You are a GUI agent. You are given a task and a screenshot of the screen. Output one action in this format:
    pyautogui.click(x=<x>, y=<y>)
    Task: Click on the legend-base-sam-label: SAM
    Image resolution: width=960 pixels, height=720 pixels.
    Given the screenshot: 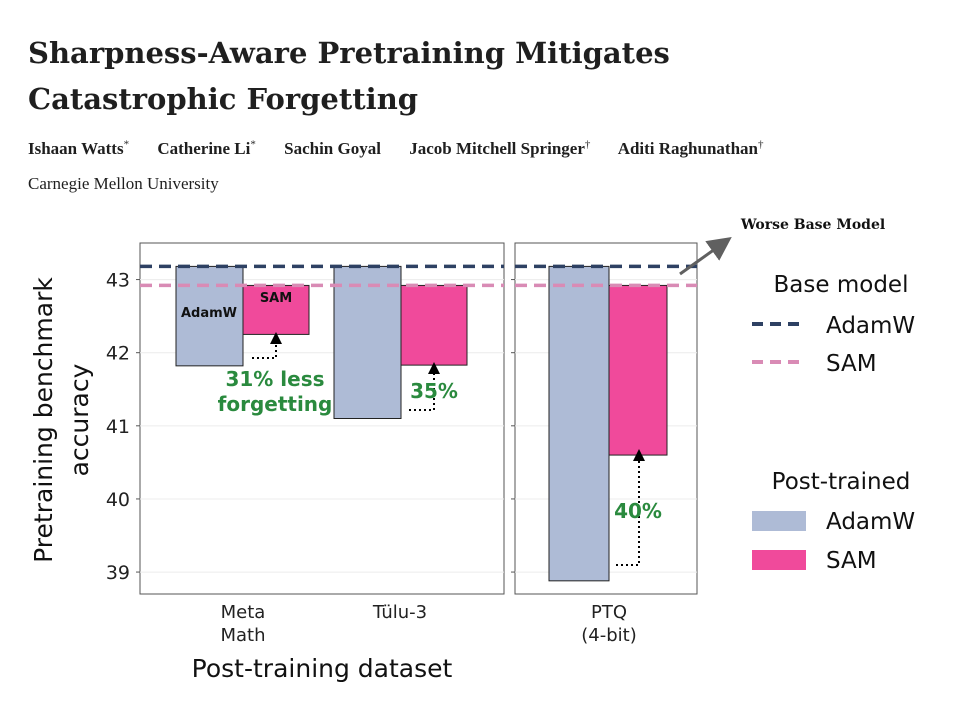 What is the action you would take?
    pyautogui.click(x=851, y=364)
    